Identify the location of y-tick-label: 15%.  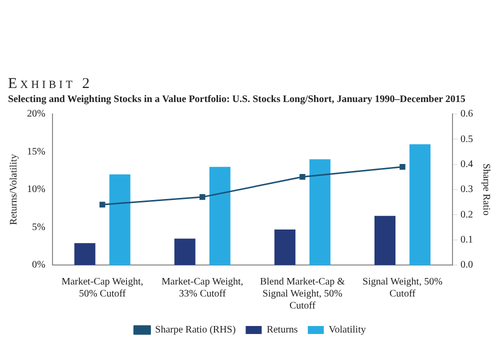
(36, 152).